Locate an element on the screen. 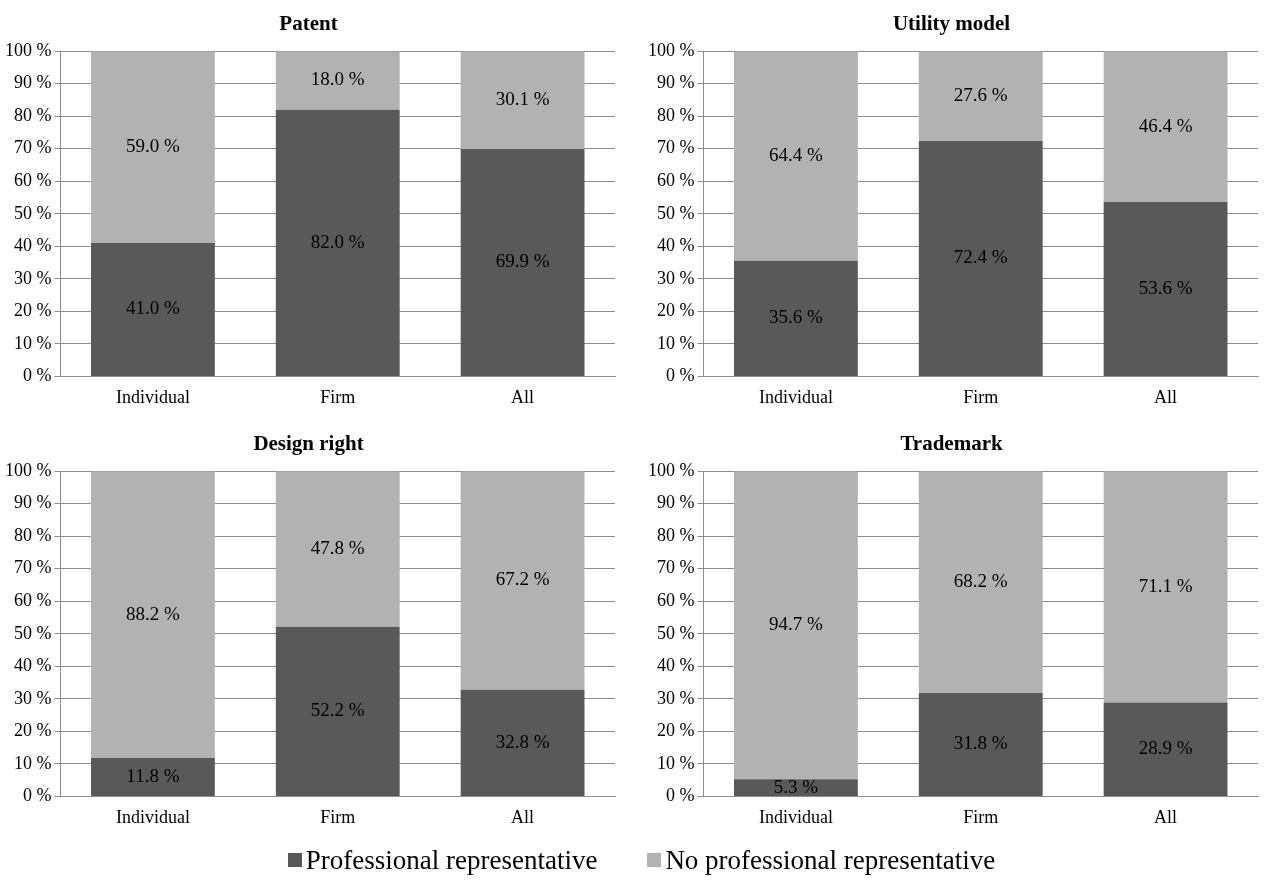 Image resolution: width=1283 pixels, height=882 pixels. chart-title: Design right is located at coordinates (308, 443).